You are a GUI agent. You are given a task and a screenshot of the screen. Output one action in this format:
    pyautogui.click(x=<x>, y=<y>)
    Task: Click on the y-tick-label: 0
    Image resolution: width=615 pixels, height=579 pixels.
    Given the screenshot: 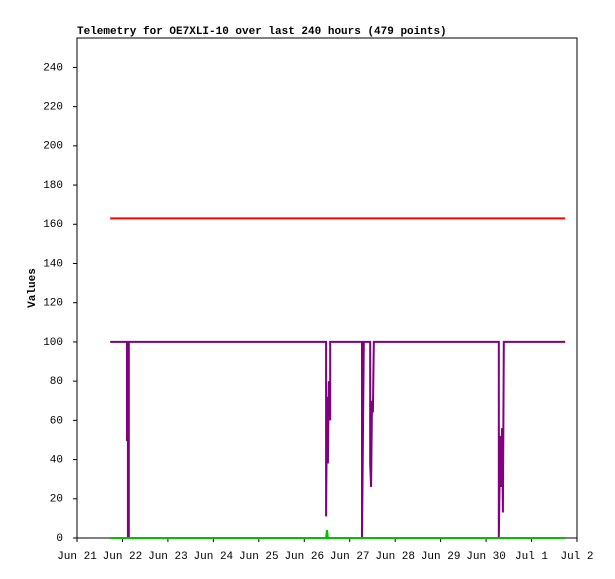 What is the action you would take?
    pyautogui.click(x=59, y=539)
    